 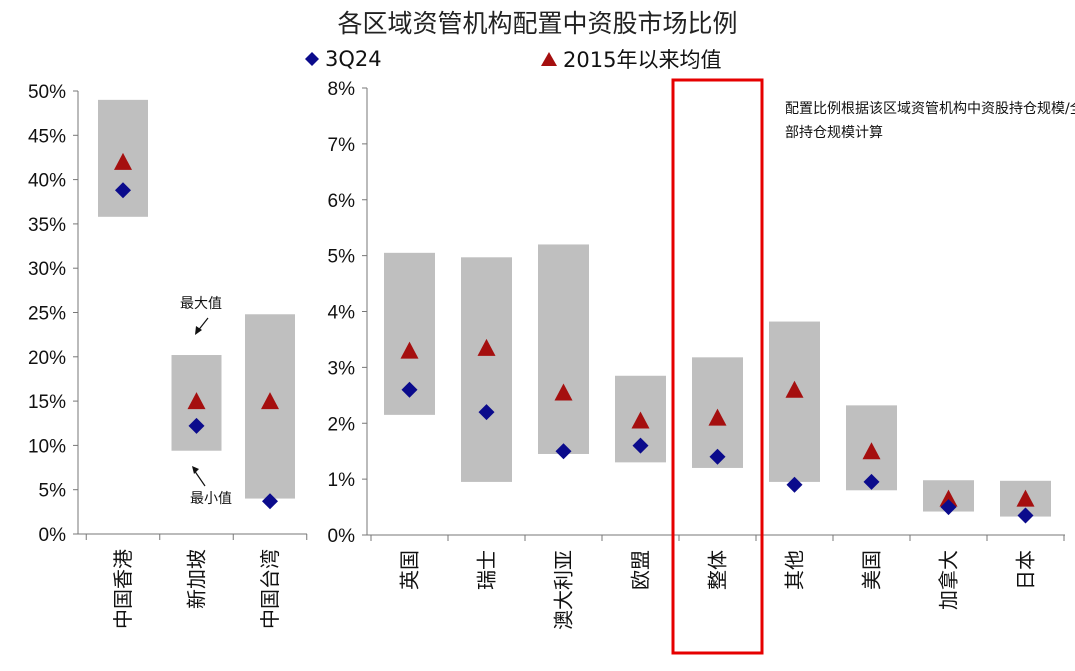 I want to click on max-arrow-head, so click(x=198, y=330).